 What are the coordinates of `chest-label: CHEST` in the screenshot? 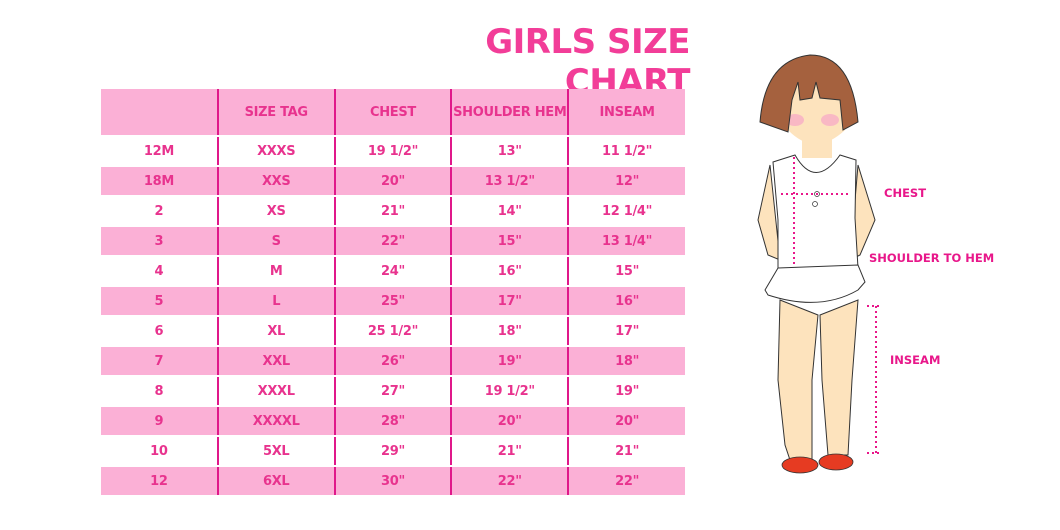 It's located at (905, 193).